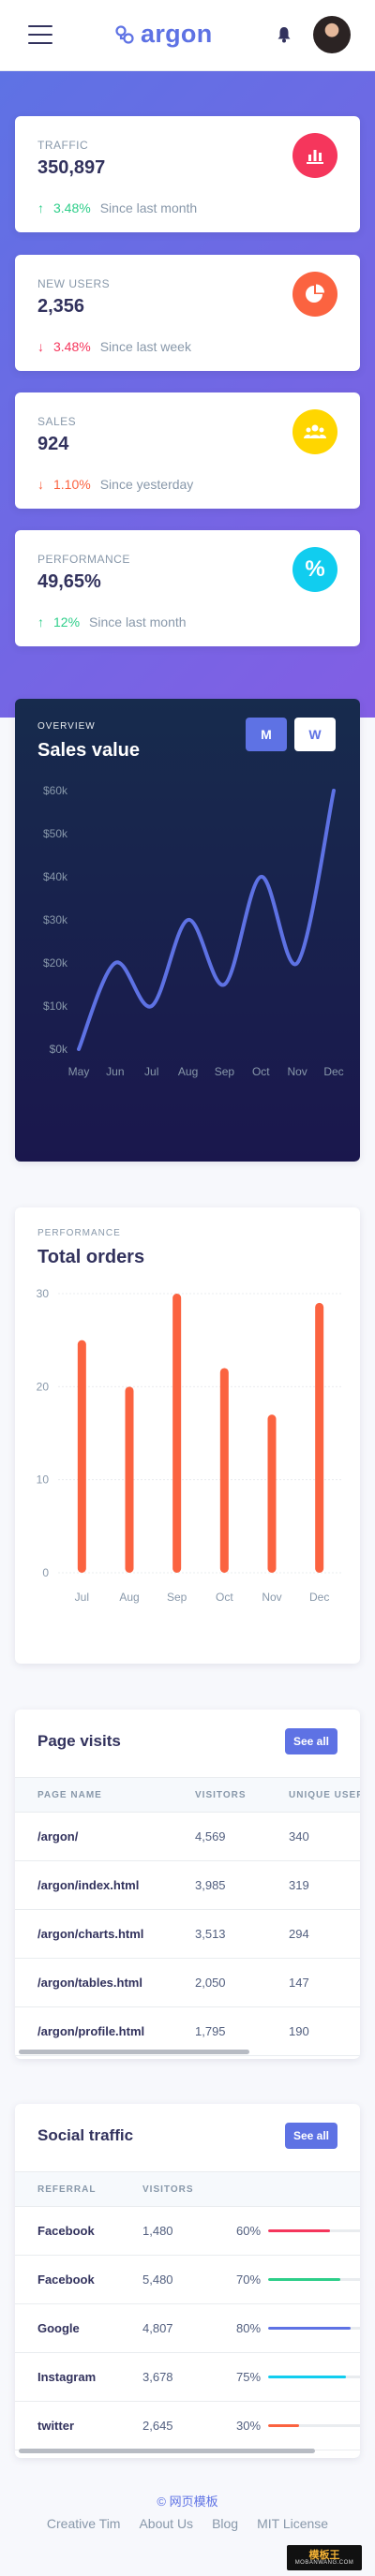 This screenshot has width=375, height=2576. I want to click on stat-value: 2,356, so click(61, 306).